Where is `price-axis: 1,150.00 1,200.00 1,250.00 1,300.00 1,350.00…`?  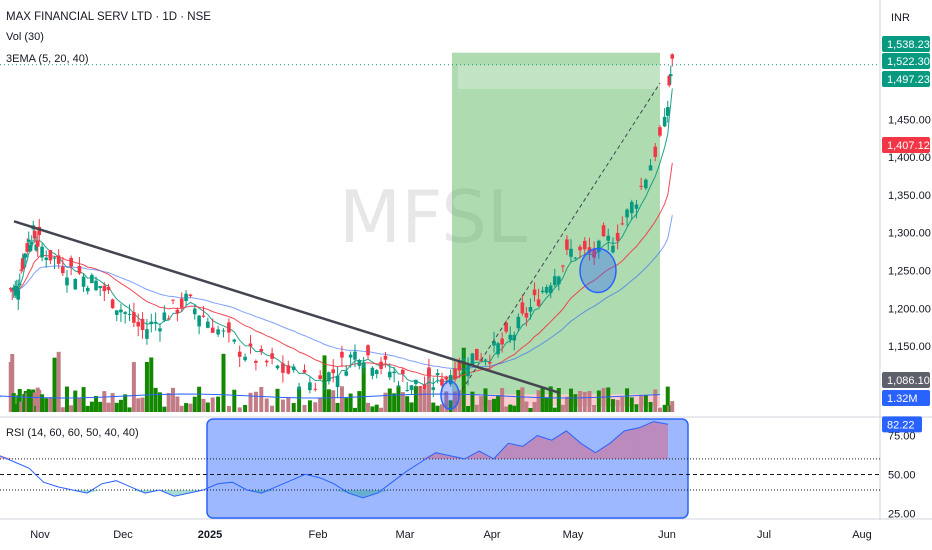 price-axis: 1,150.00 1,200.00 1,250.00 1,300.00 1,350.00… is located at coordinates (909, 233).